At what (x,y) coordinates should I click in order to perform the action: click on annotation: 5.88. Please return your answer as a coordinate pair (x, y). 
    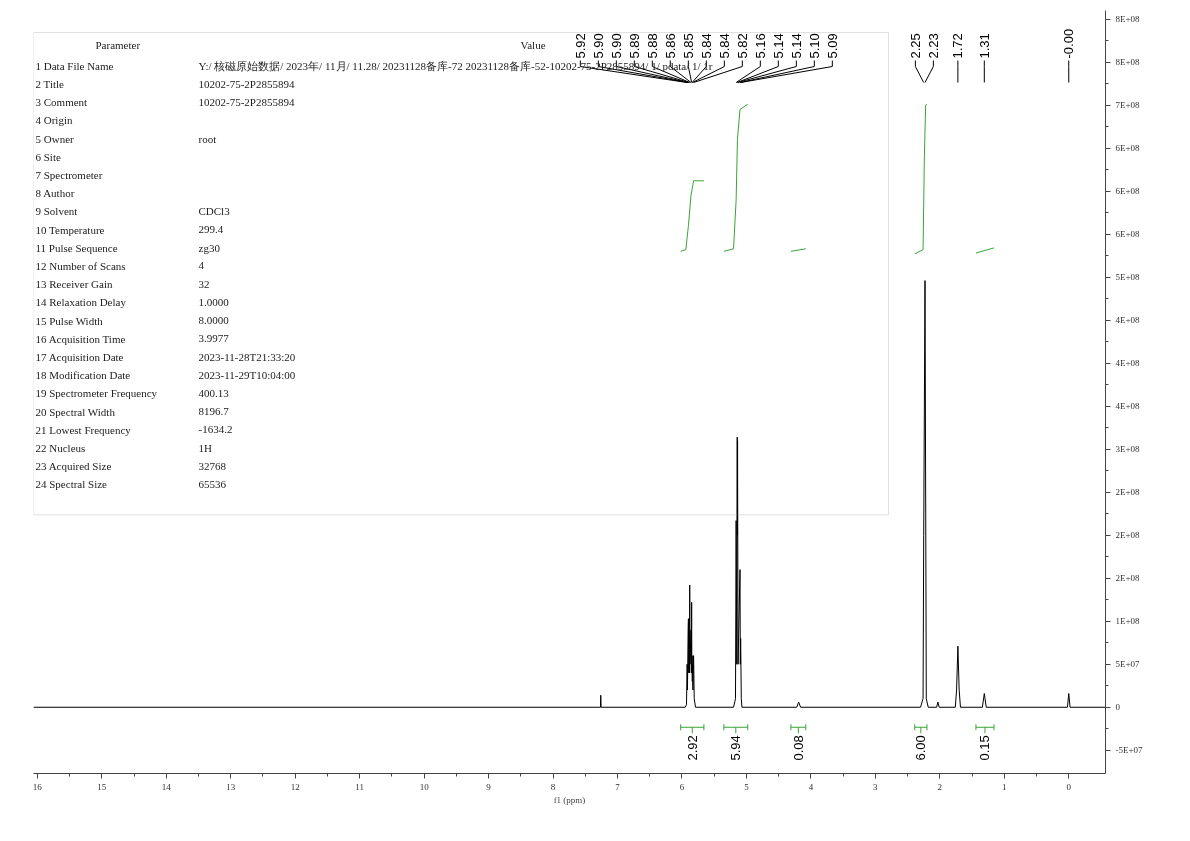
    Looking at the image, I should click on (652, 46).